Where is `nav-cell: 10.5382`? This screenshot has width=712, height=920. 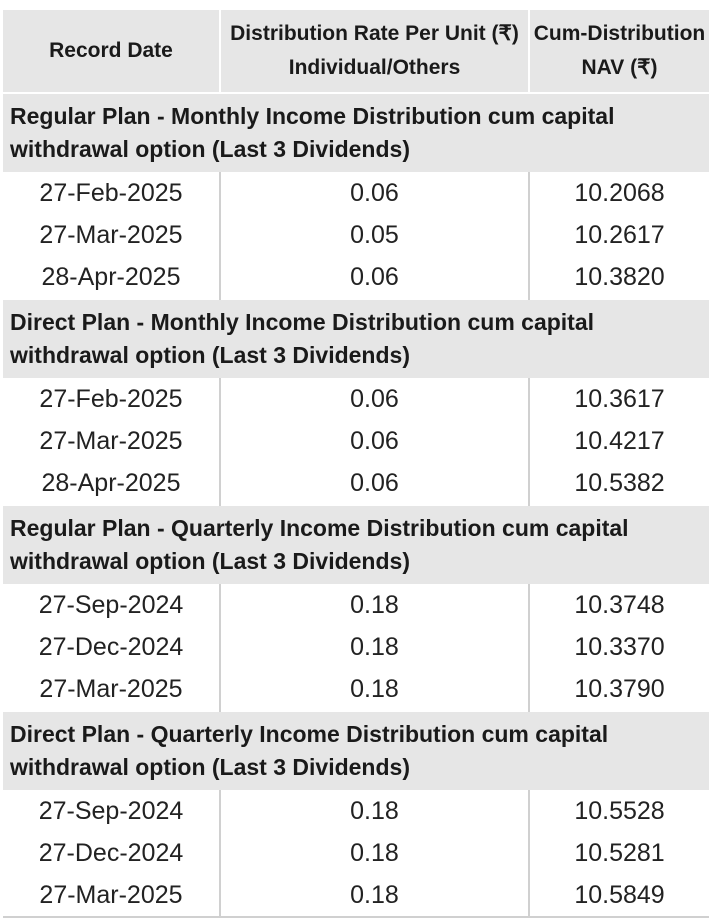 nav-cell: 10.5382 is located at coordinates (618, 483).